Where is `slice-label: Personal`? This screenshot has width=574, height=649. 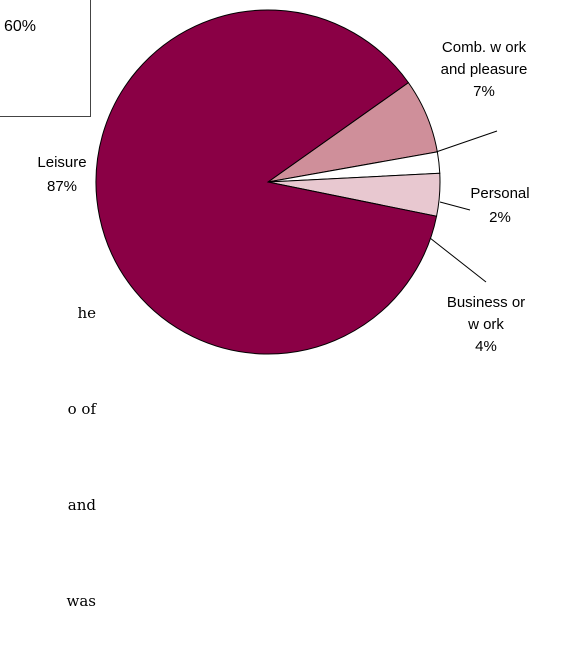 slice-label: Personal is located at coordinates (499, 193).